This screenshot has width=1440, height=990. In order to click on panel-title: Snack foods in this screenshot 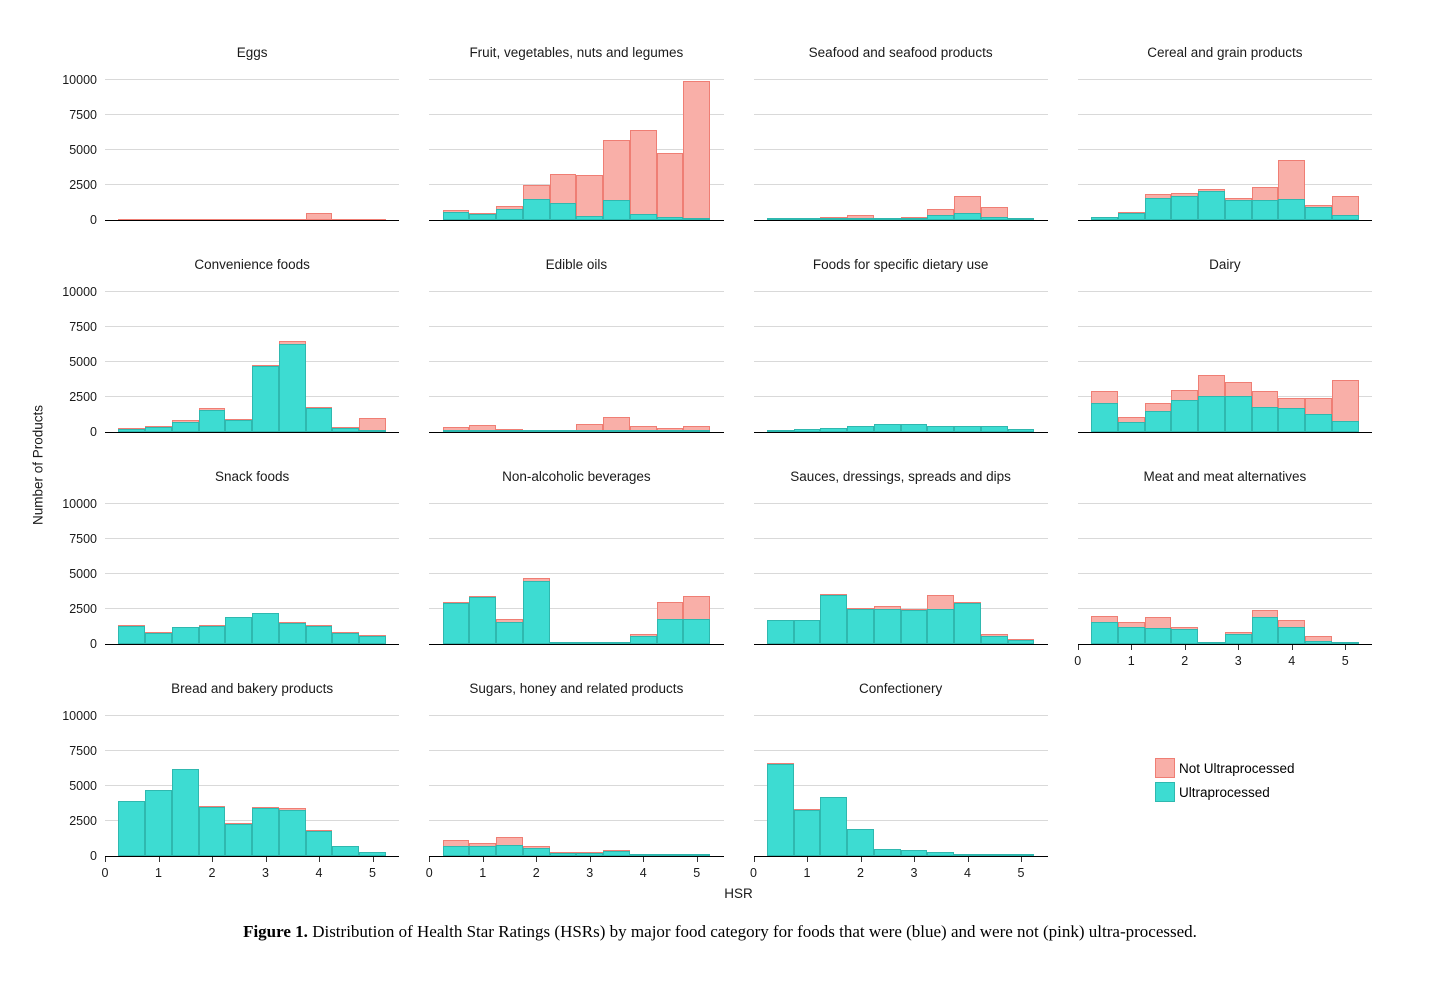, I will do `click(252, 476)`.